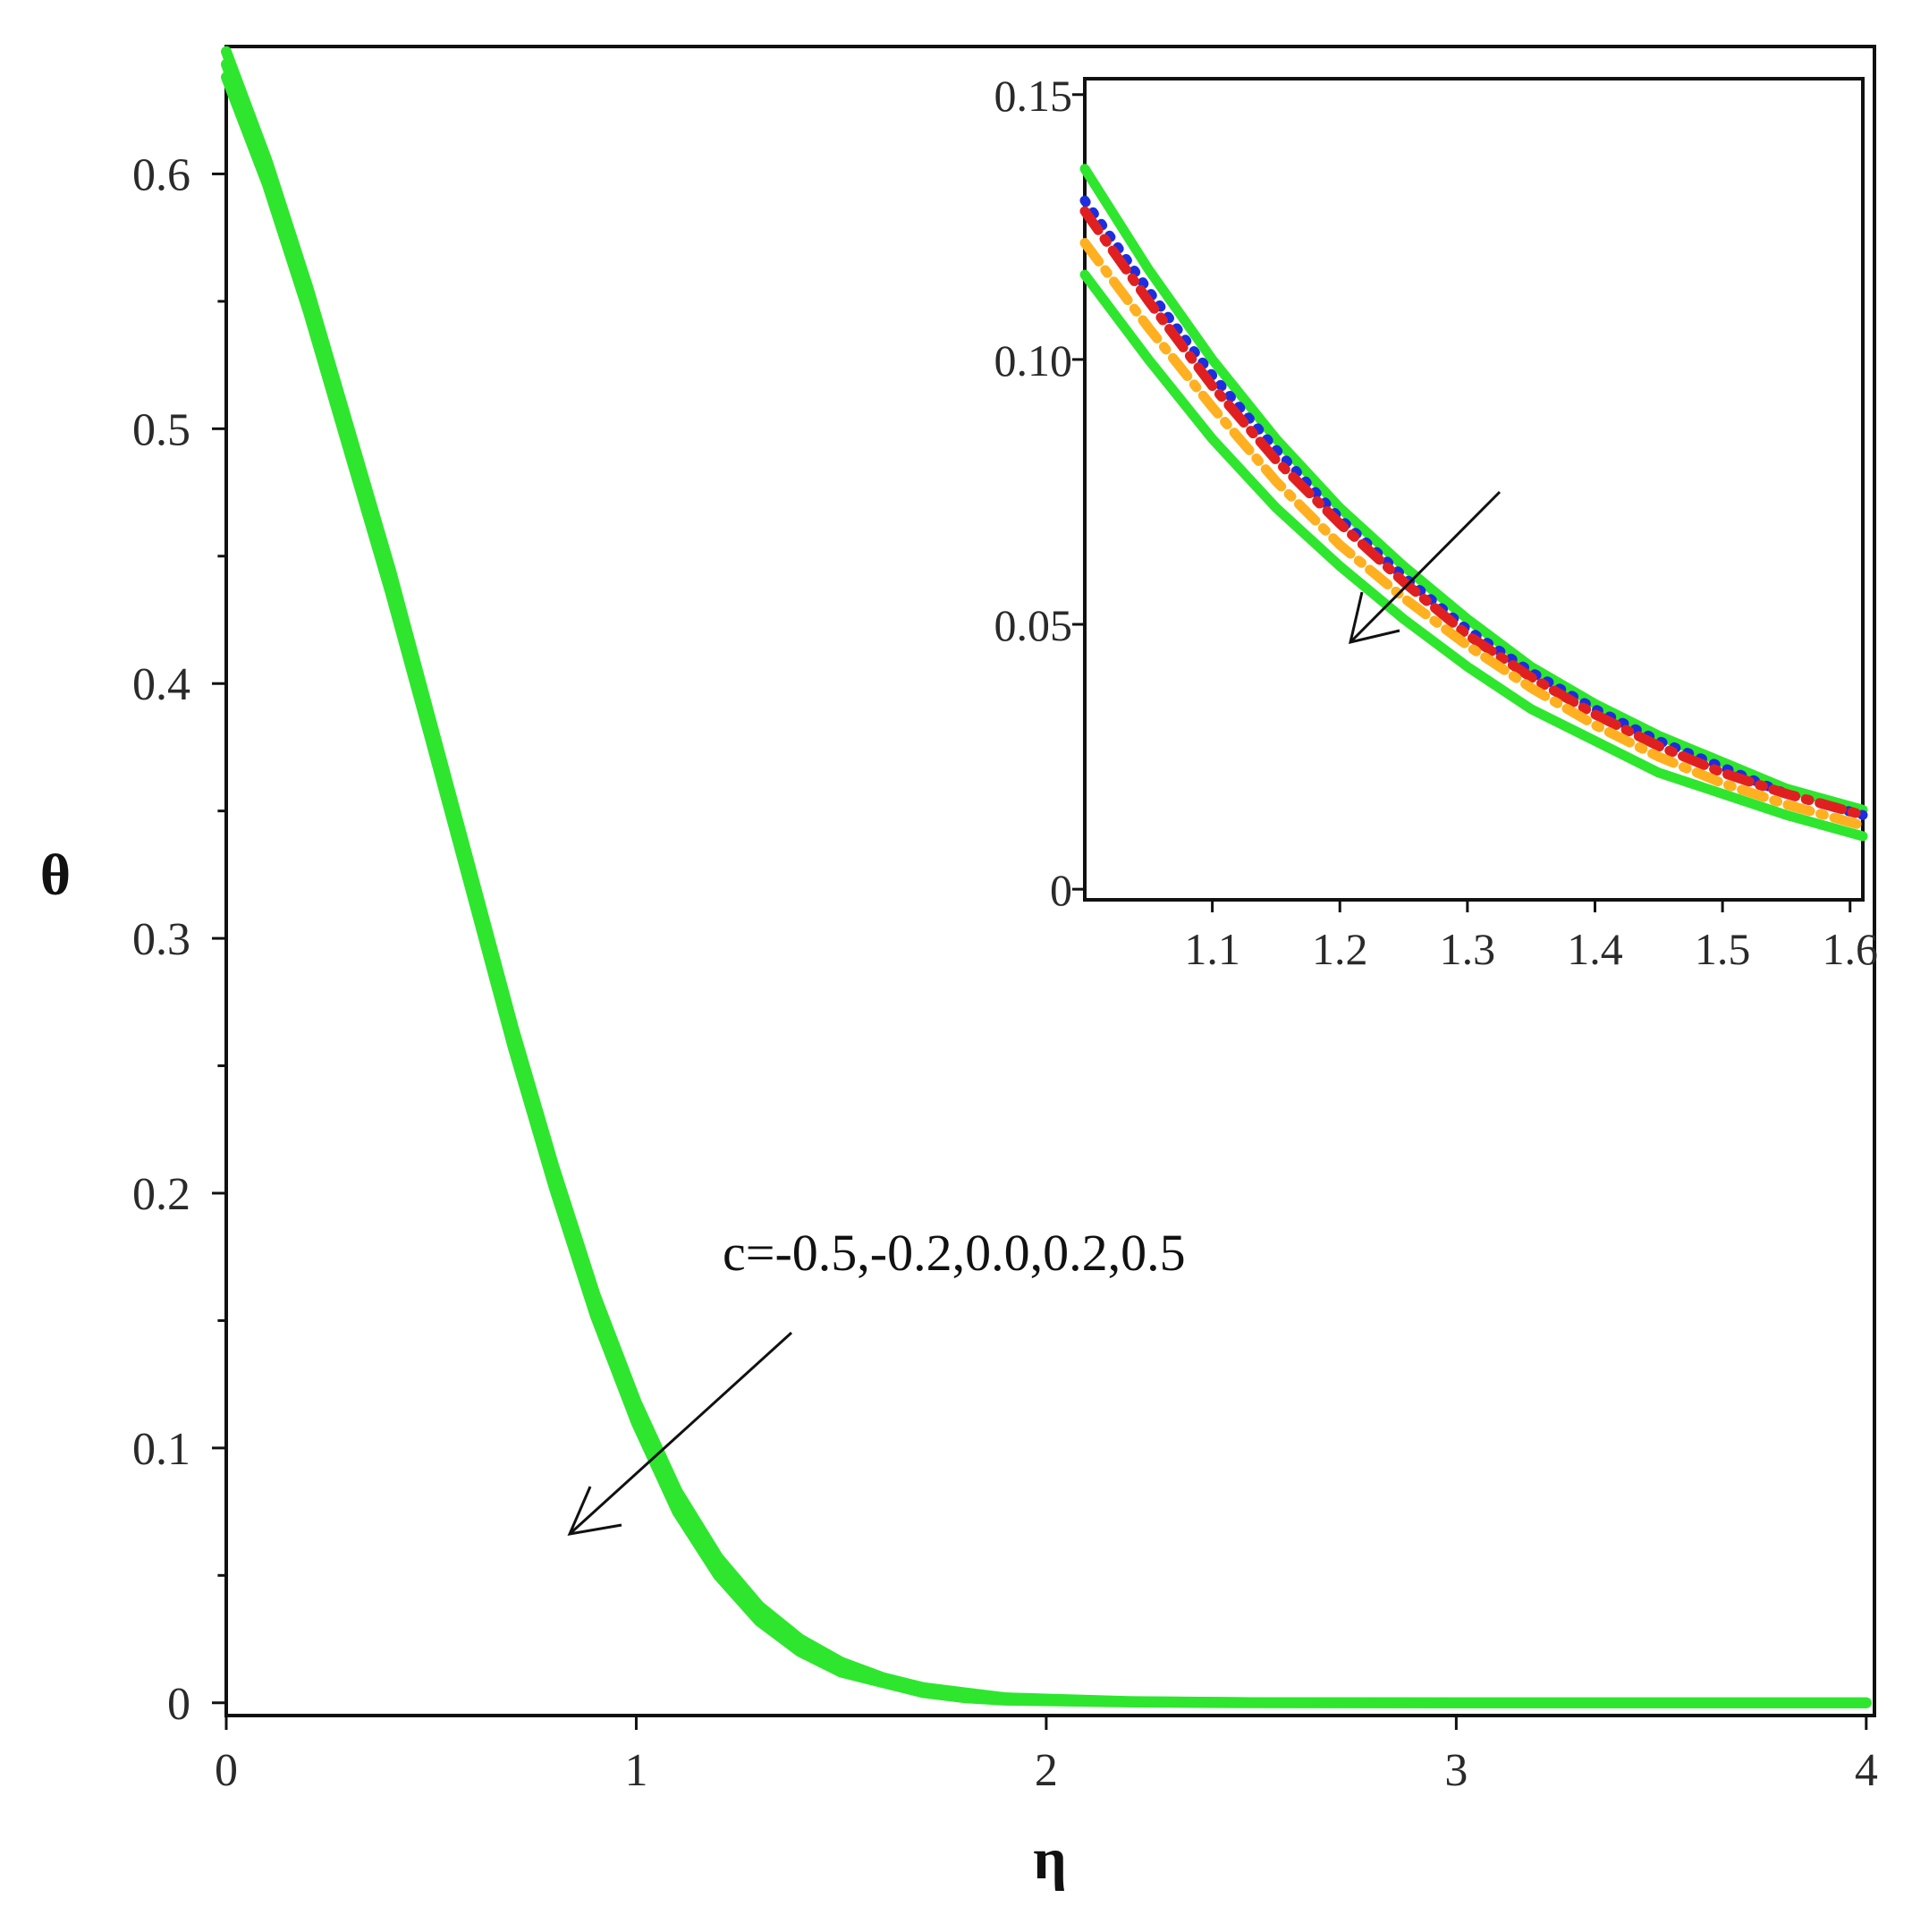 This screenshot has width=1912, height=1932. I want to click on main-arrow-head, so click(595, 1511).